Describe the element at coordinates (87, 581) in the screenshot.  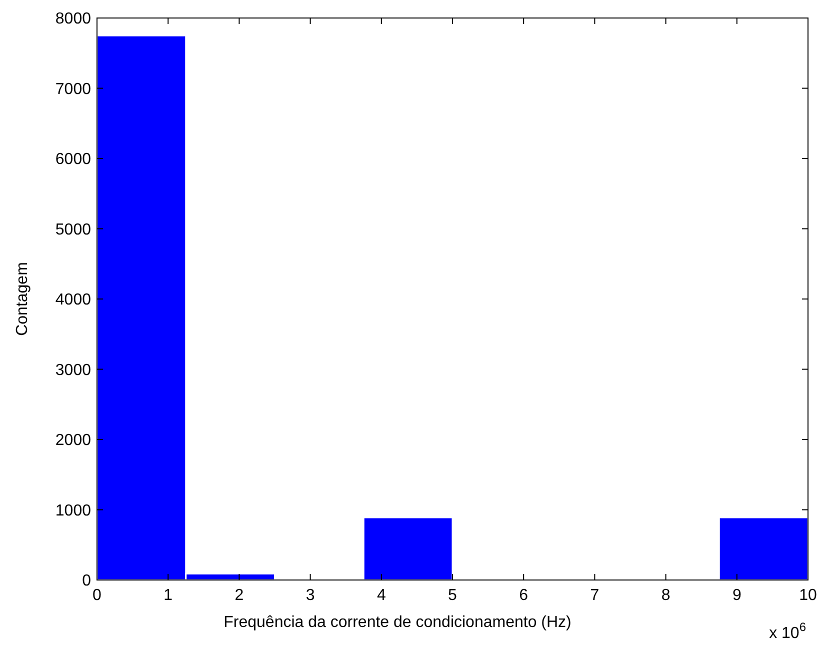
I see `y-tick-label: 0` at that location.